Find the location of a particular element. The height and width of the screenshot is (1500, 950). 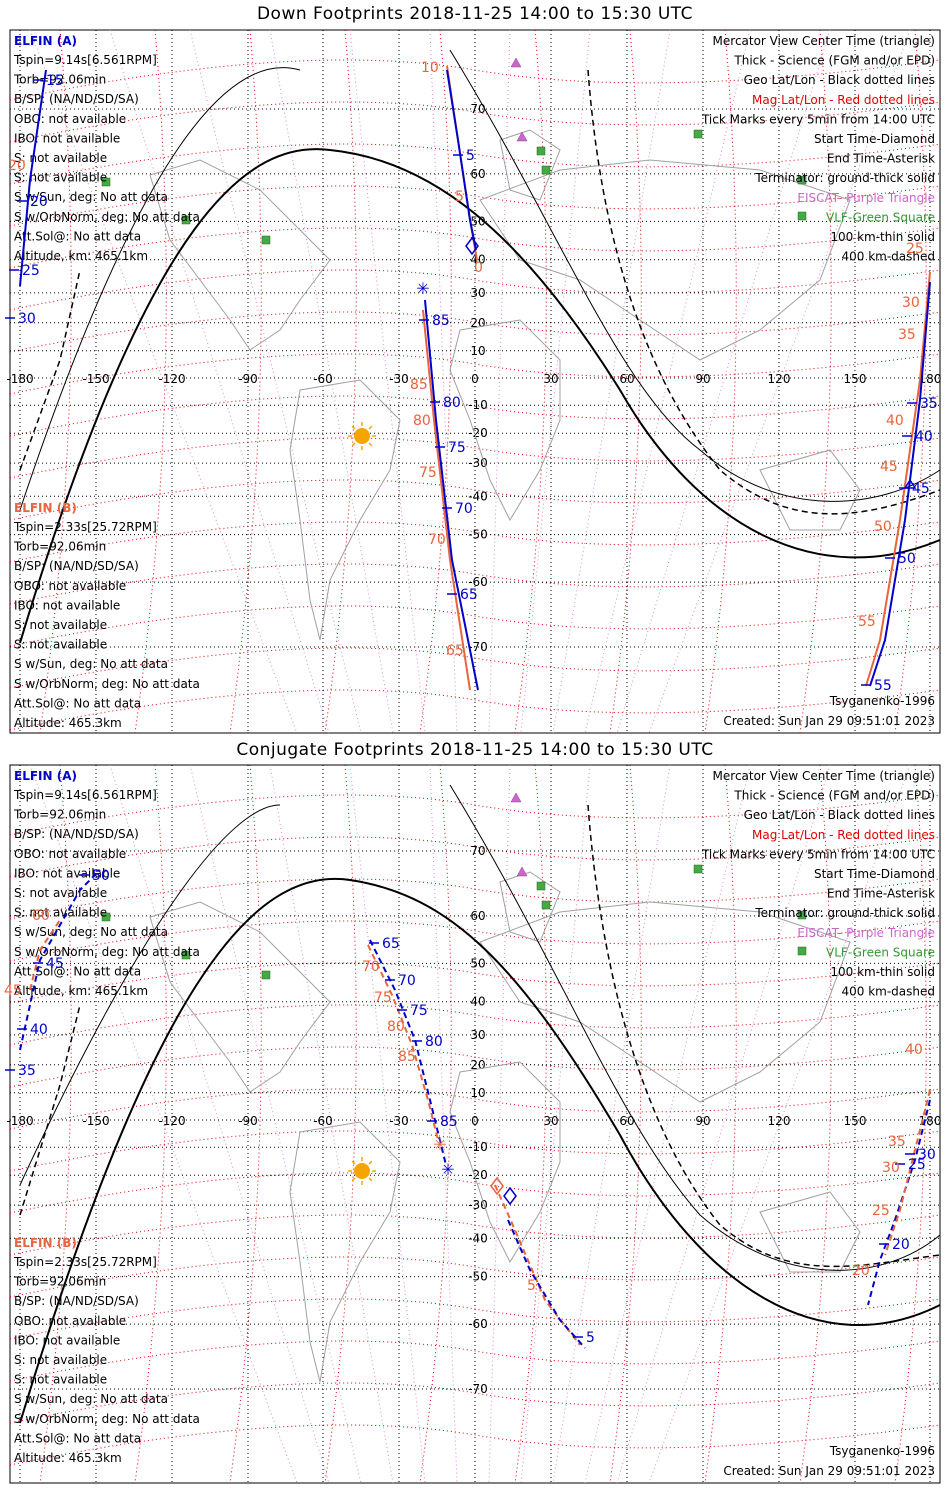

lat-tick-label: -50 is located at coordinates (478, 535).